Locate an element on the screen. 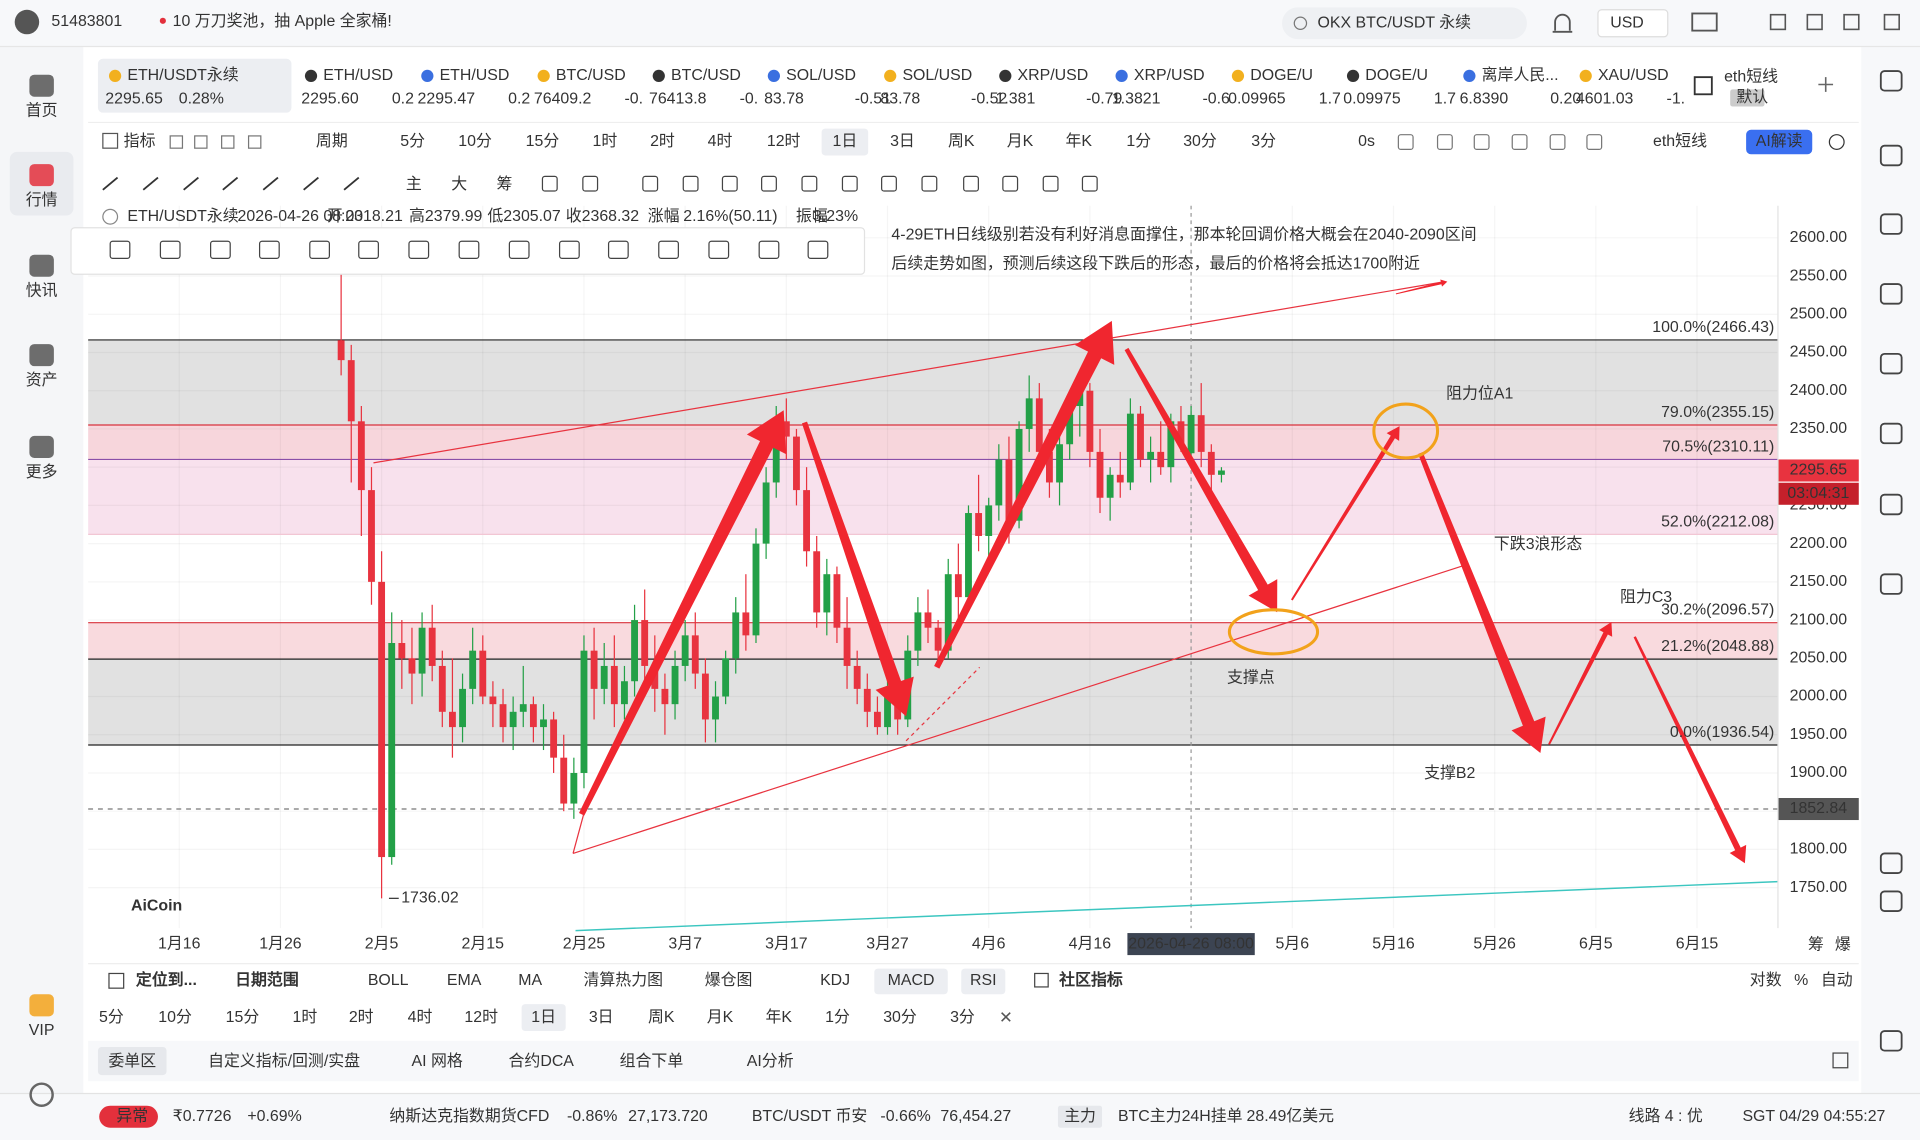 This screenshot has width=1920, height=1140. indicator-toggle: 爆仓图 is located at coordinates (729, 979).